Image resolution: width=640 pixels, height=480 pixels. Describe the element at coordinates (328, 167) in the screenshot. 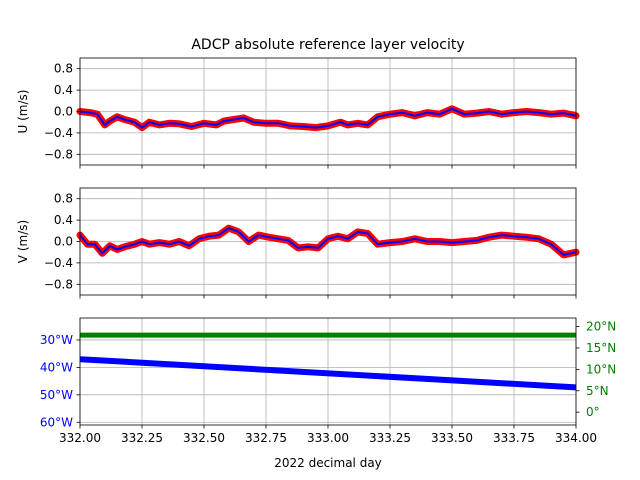

I see `u-xticks` at that location.